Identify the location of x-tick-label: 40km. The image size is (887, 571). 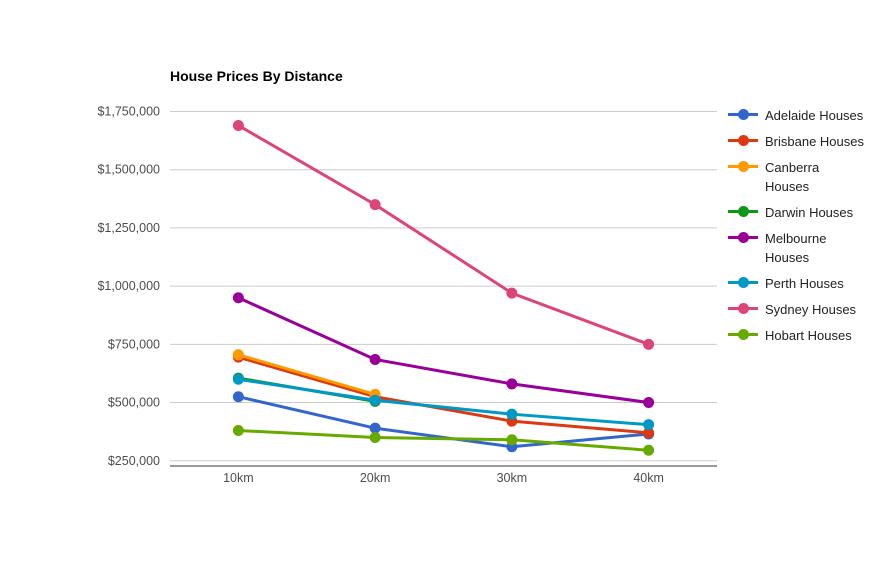
(648, 478).